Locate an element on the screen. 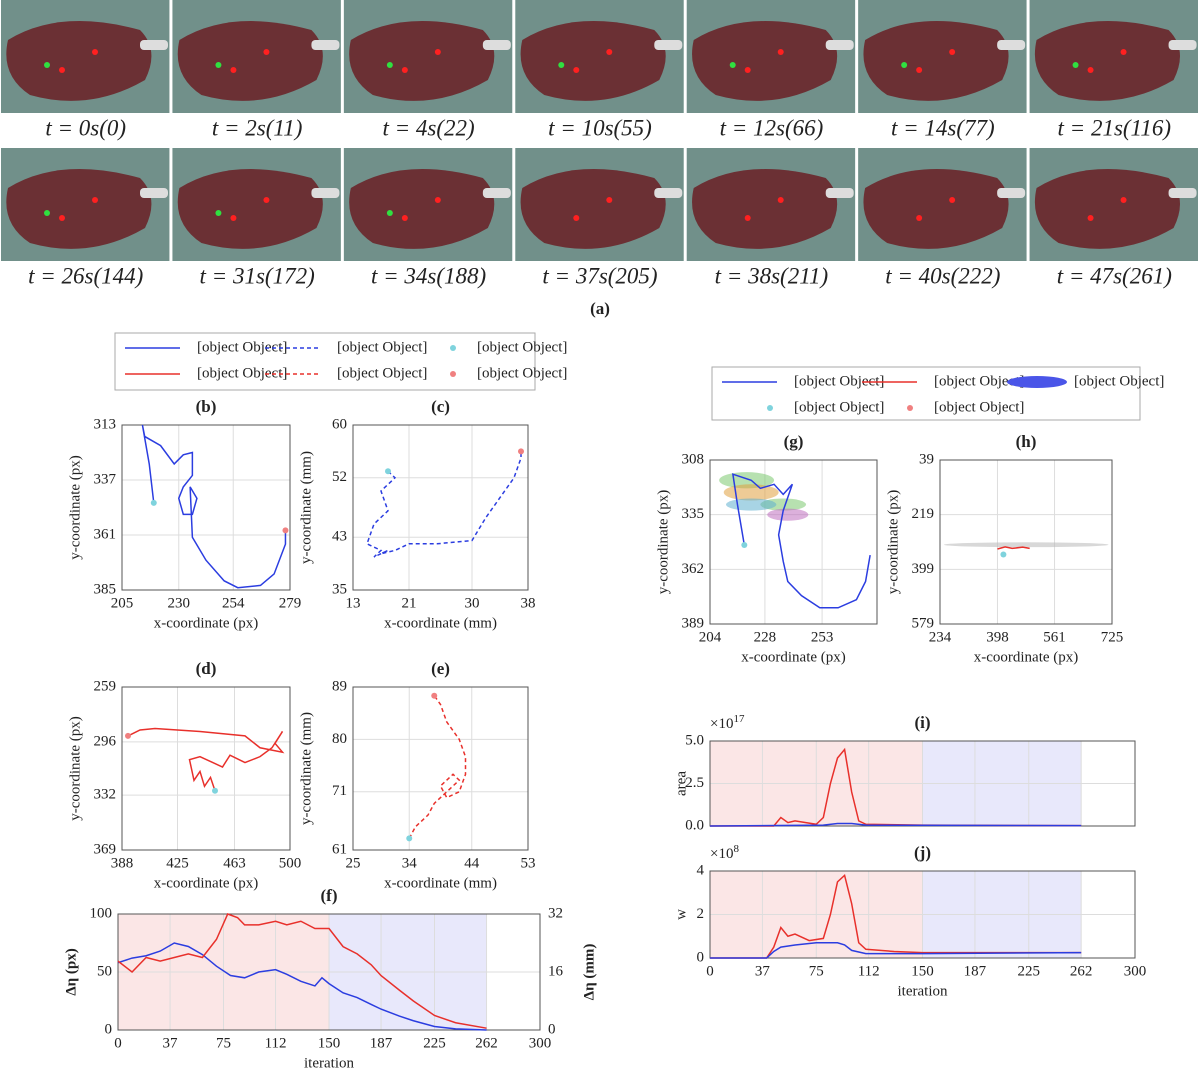  chart-title: (b) is located at coordinates (206, 406).